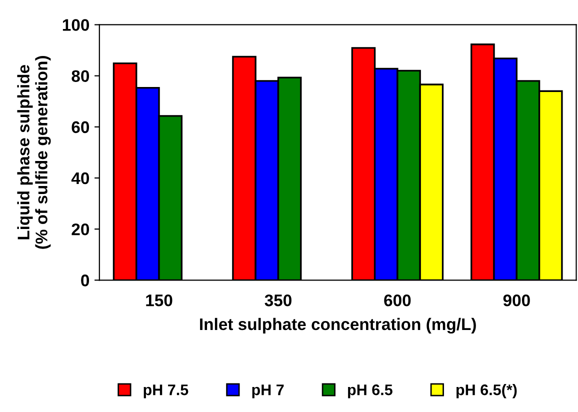  Describe the element at coordinates (34, 152) in the screenshot. I see `y-axis-title: Liquid phase sulphide (% of sulfide generation)` at that location.